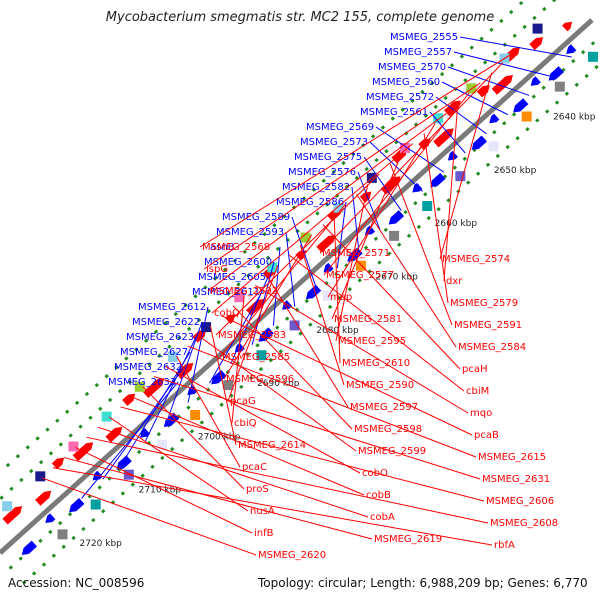  What do you see at coordinates (232, 277) in the screenshot?
I see `forward-gene-label: MSMEG_2605` at bounding box center [232, 277].